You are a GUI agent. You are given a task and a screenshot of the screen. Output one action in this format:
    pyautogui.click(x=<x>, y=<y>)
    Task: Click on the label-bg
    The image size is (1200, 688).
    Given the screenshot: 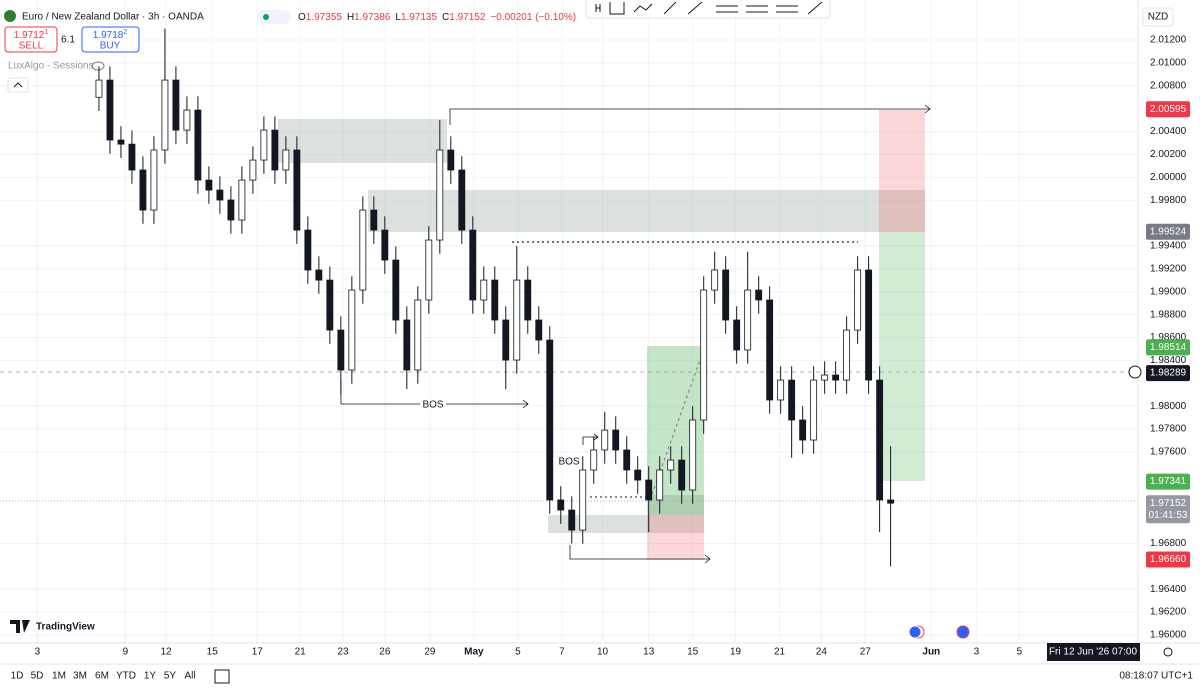 What is the action you would take?
    pyautogui.click(x=433, y=404)
    